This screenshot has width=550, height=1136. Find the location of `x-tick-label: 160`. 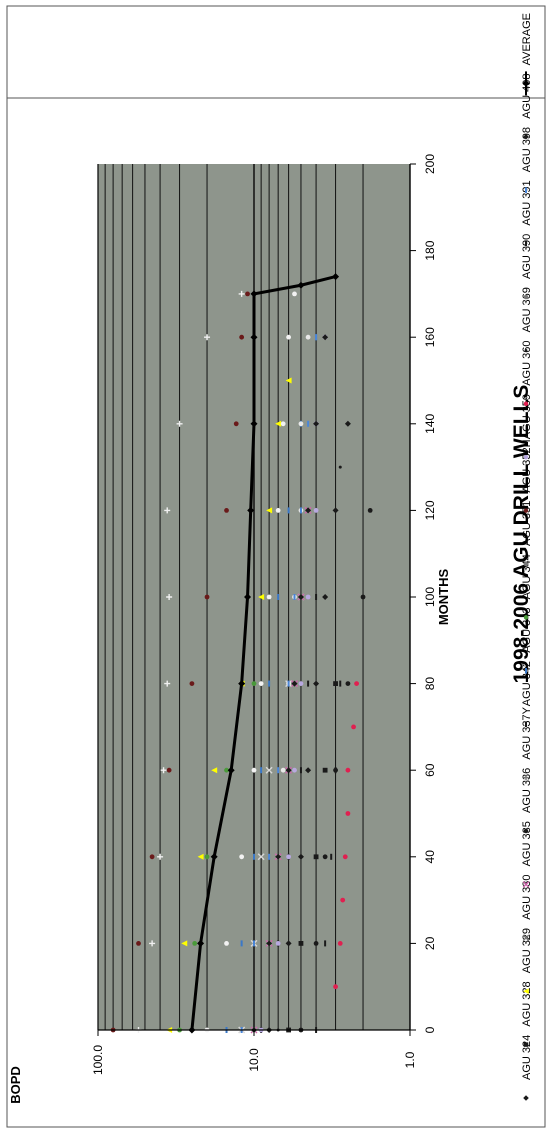

x-tick-label: 160 is located at coordinates (430, 337).